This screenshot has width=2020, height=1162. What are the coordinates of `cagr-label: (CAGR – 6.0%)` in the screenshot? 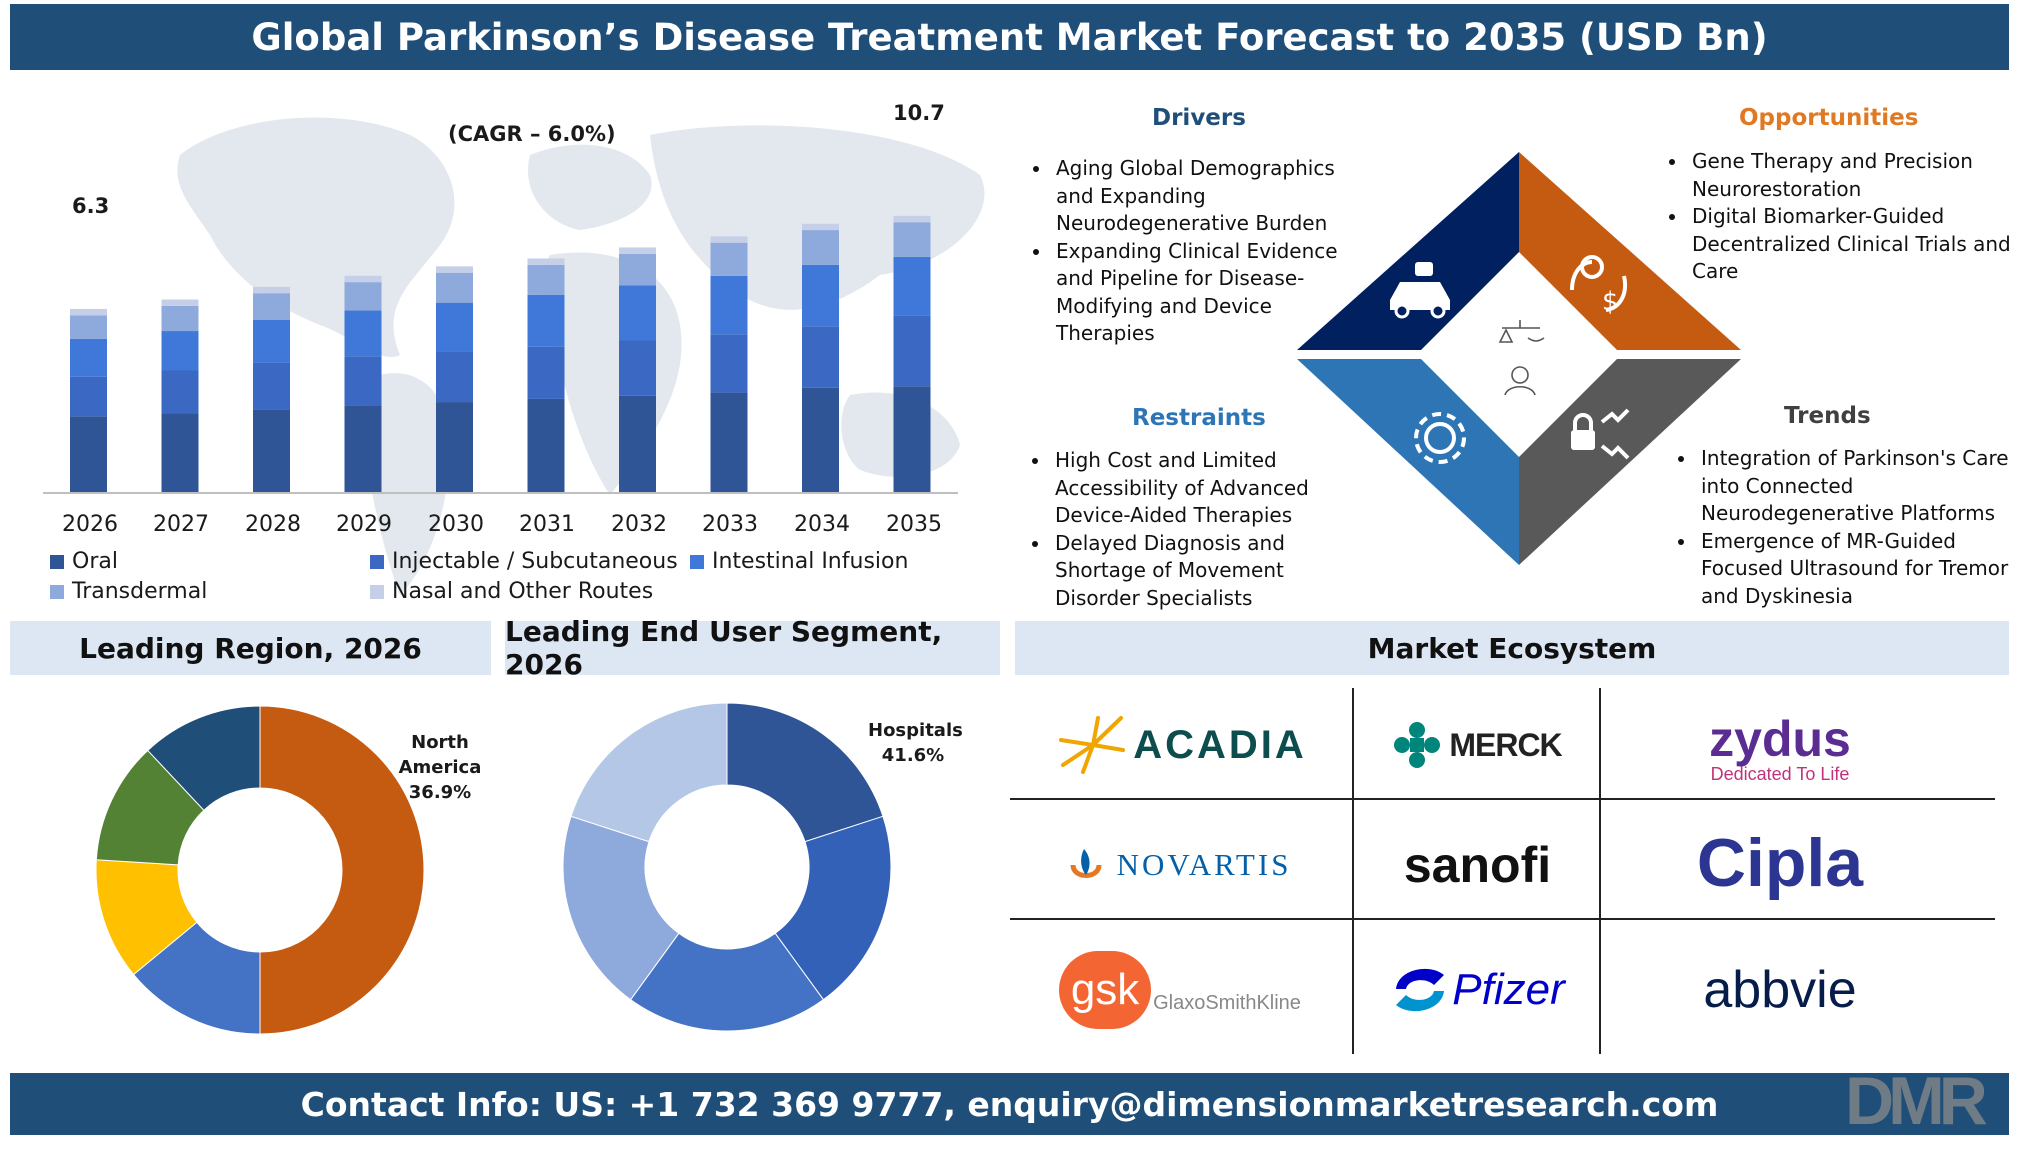 It's located at (532, 134).